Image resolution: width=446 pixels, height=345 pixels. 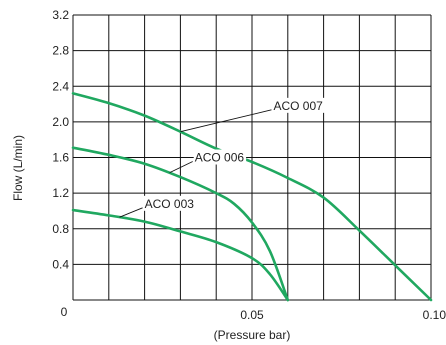 What do you see at coordinates (434, 315) in the screenshot?
I see `x-tick-label: 0.10` at bounding box center [434, 315].